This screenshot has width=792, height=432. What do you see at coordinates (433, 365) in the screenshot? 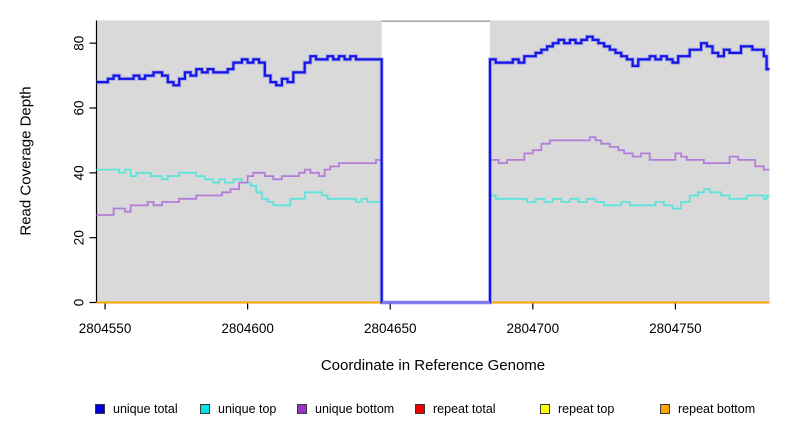
I see `x-axis-label: Coordinate in Reference Genome` at bounding box center [433, 365].